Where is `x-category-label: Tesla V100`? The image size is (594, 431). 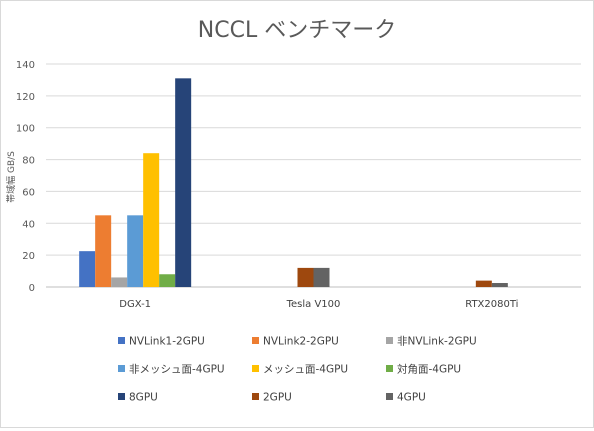
x-category-label: Tesla V100 is located at coordinates (313, 304).